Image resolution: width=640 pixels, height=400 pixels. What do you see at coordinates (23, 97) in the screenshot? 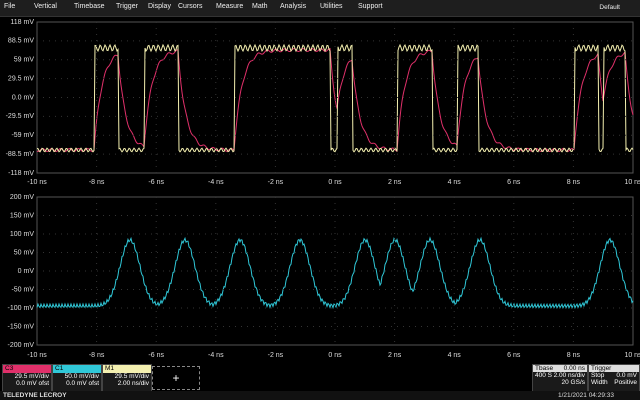
I see `y-axis-label: 0.0 mV` at bounding box center [23, 97].